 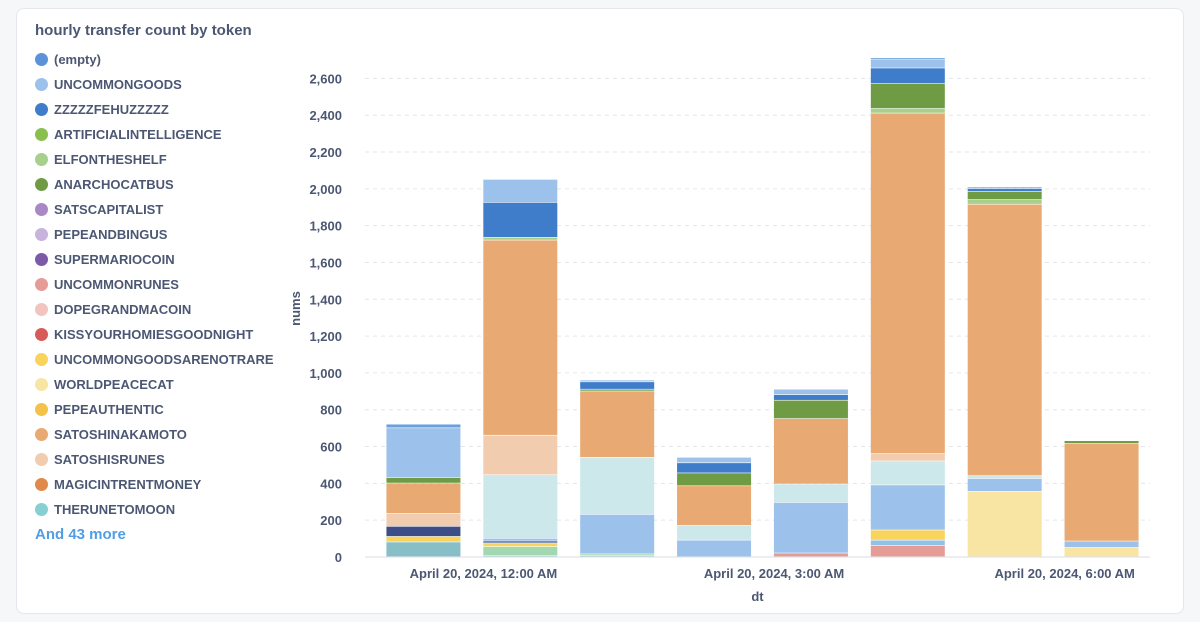 I want to click on legend-label: SATSCAPITALIST, so click(x=109, y=209).